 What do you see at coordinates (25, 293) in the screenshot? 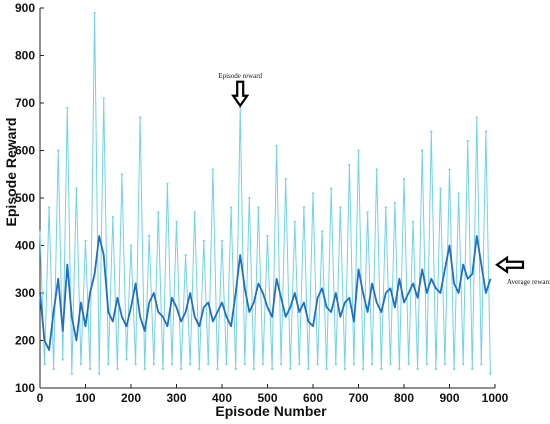
I see `y-tick-label: 300` at bounding box center [25, 293].